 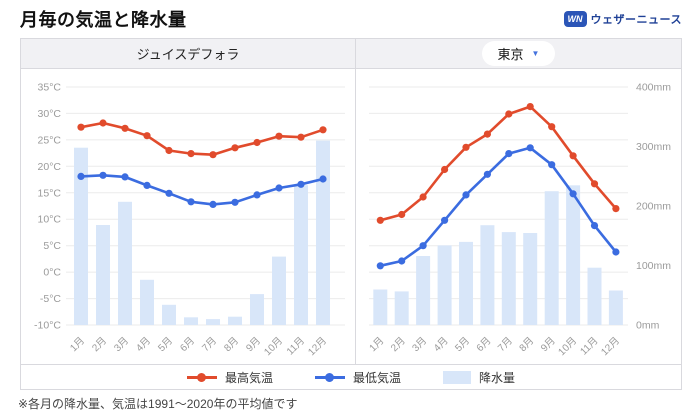 I want to click on svg-text: 0°C, so click(x=52, y=273).